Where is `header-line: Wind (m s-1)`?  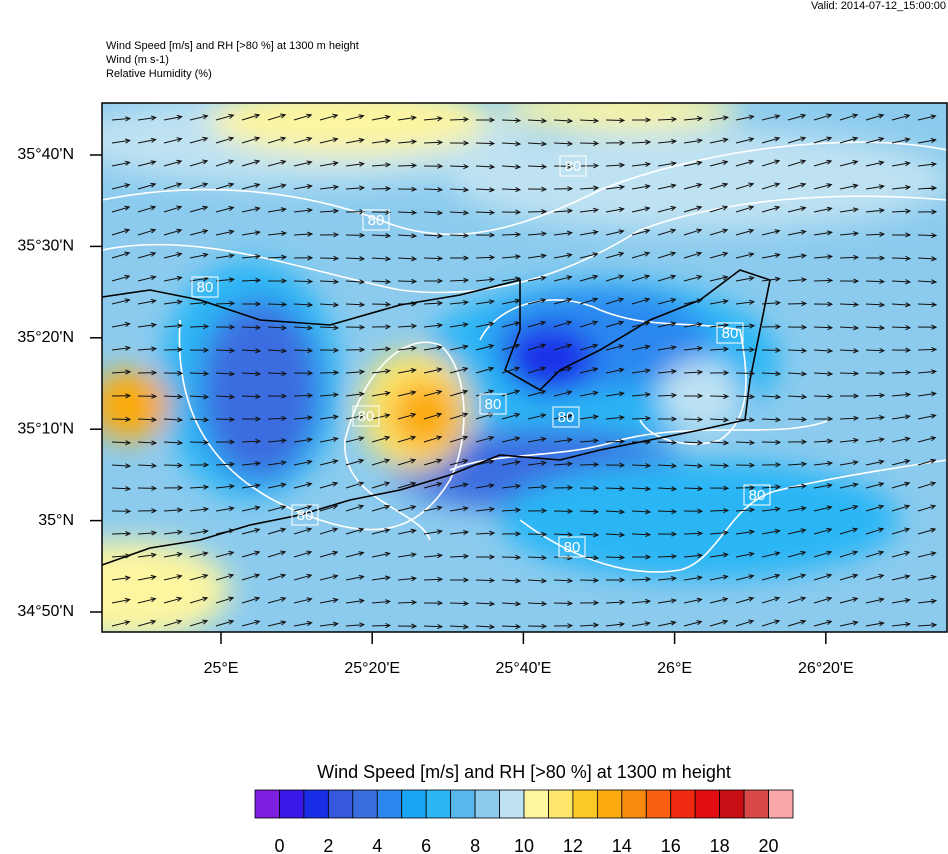
header-line: Wind (m s-1) is located at coordinates (137, 60).